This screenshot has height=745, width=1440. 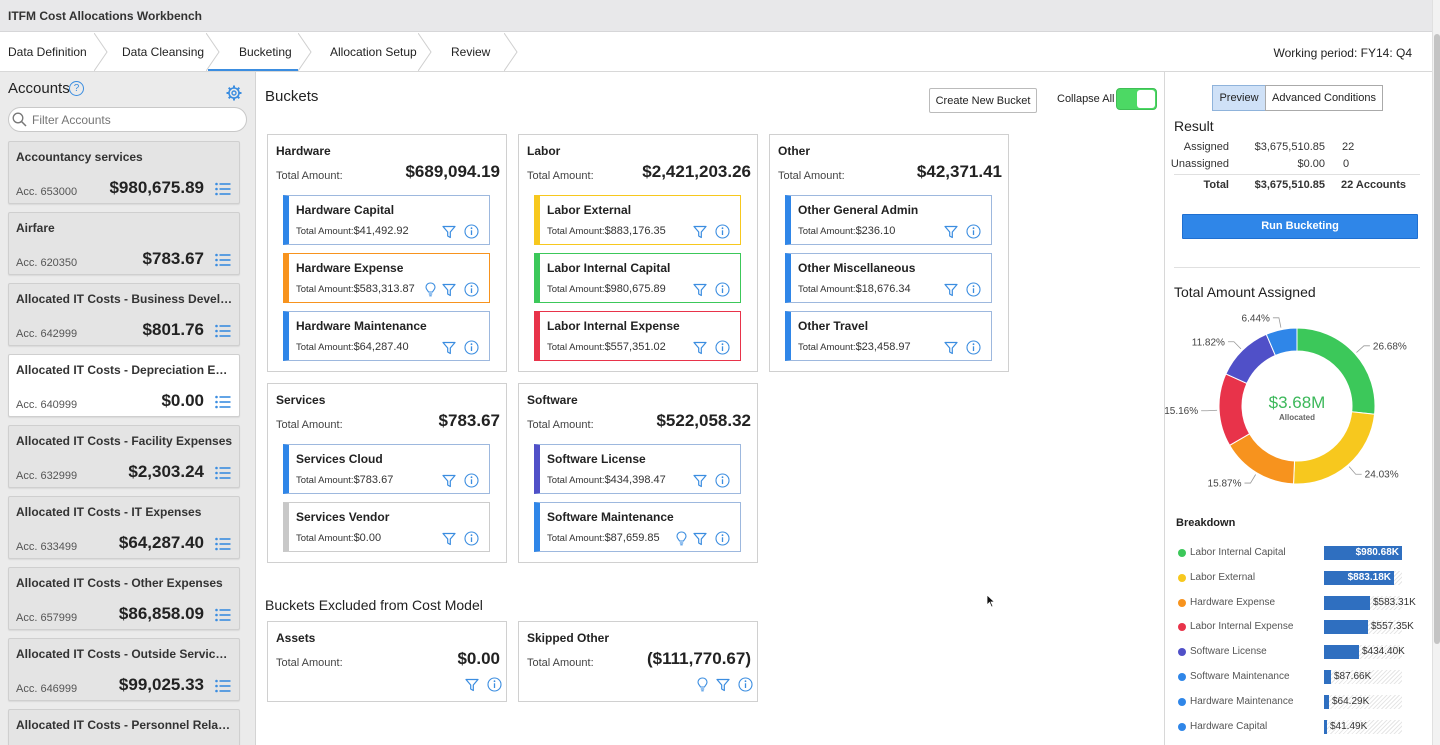 What do you see at coordinates (475, 52) in the screenshot?
I see `step-review: Review` at bounding box center [475, 52].